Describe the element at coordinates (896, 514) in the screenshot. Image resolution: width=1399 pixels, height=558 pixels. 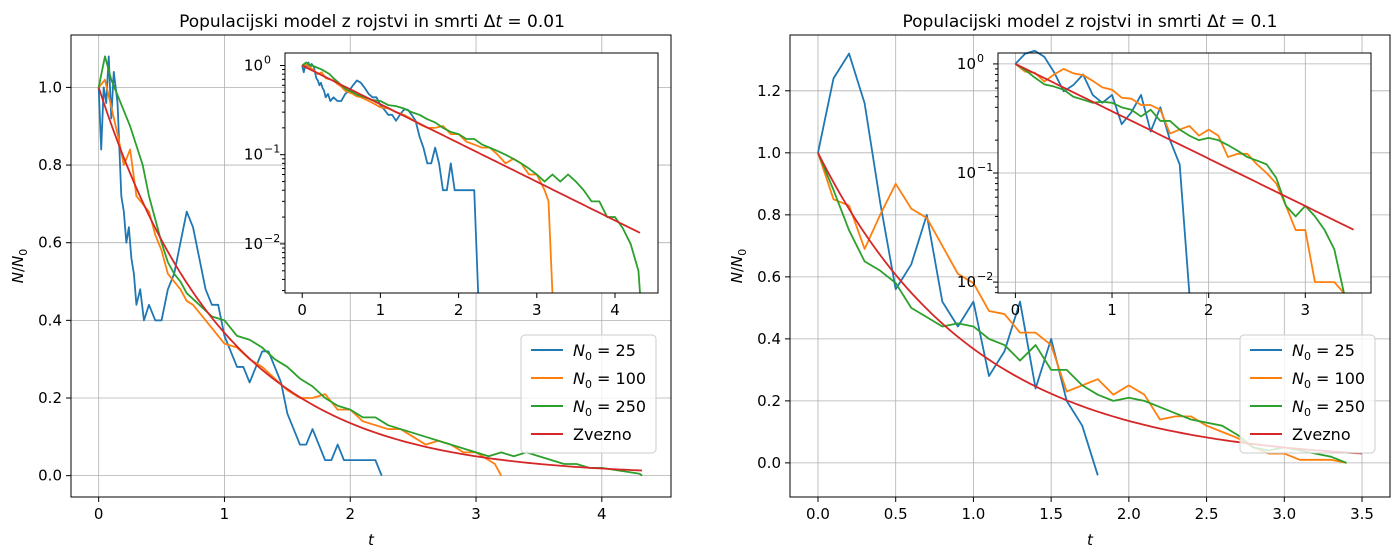
I see `right-xtick-label: 0.5` at that location.